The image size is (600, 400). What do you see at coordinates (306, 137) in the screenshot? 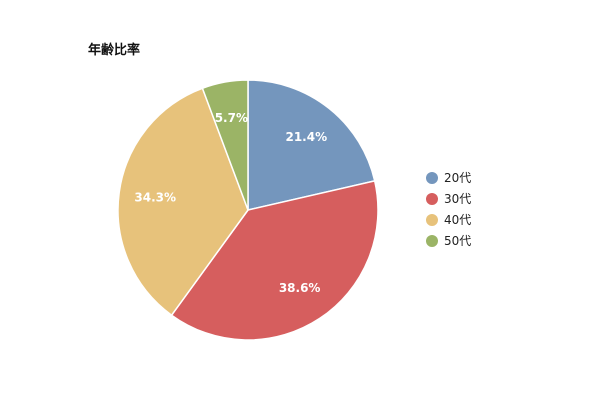
I see `slice-label-1: 21.4%` at bounding box center [306, 137].